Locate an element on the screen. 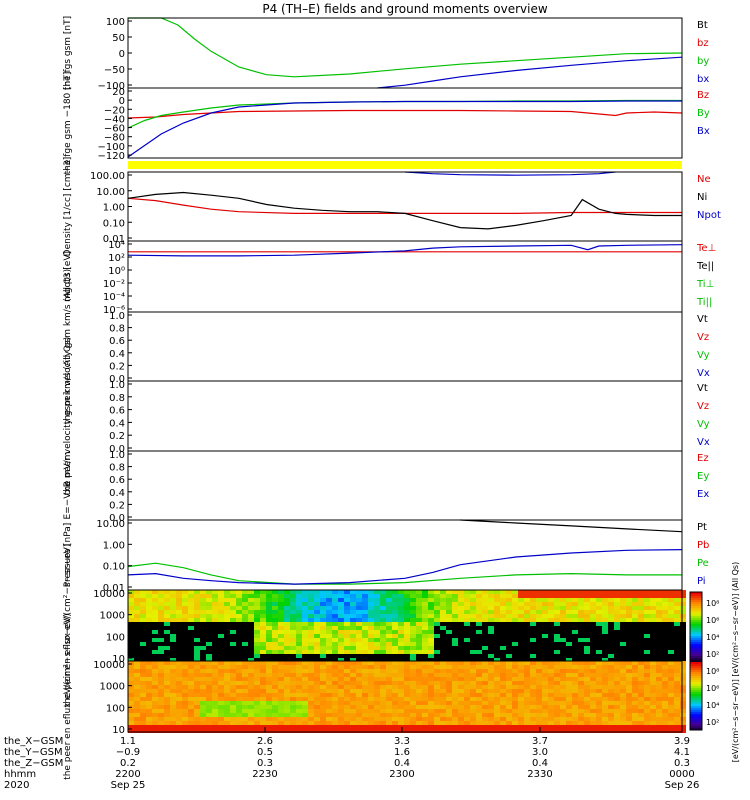 This screenshot has width=750, height=800. y-tick-label: 50 is located at coordinates (118, 38).